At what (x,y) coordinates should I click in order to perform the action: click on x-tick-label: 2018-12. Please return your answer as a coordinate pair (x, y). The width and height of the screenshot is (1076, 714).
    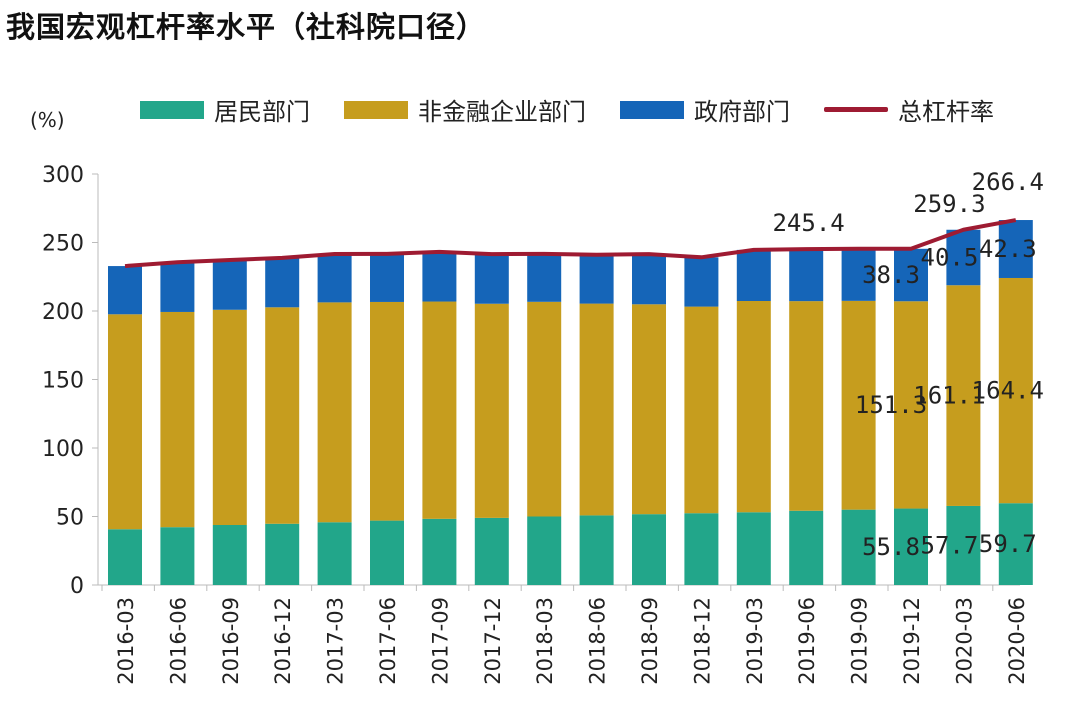
    Looking at the image, I should click on (702, 641).